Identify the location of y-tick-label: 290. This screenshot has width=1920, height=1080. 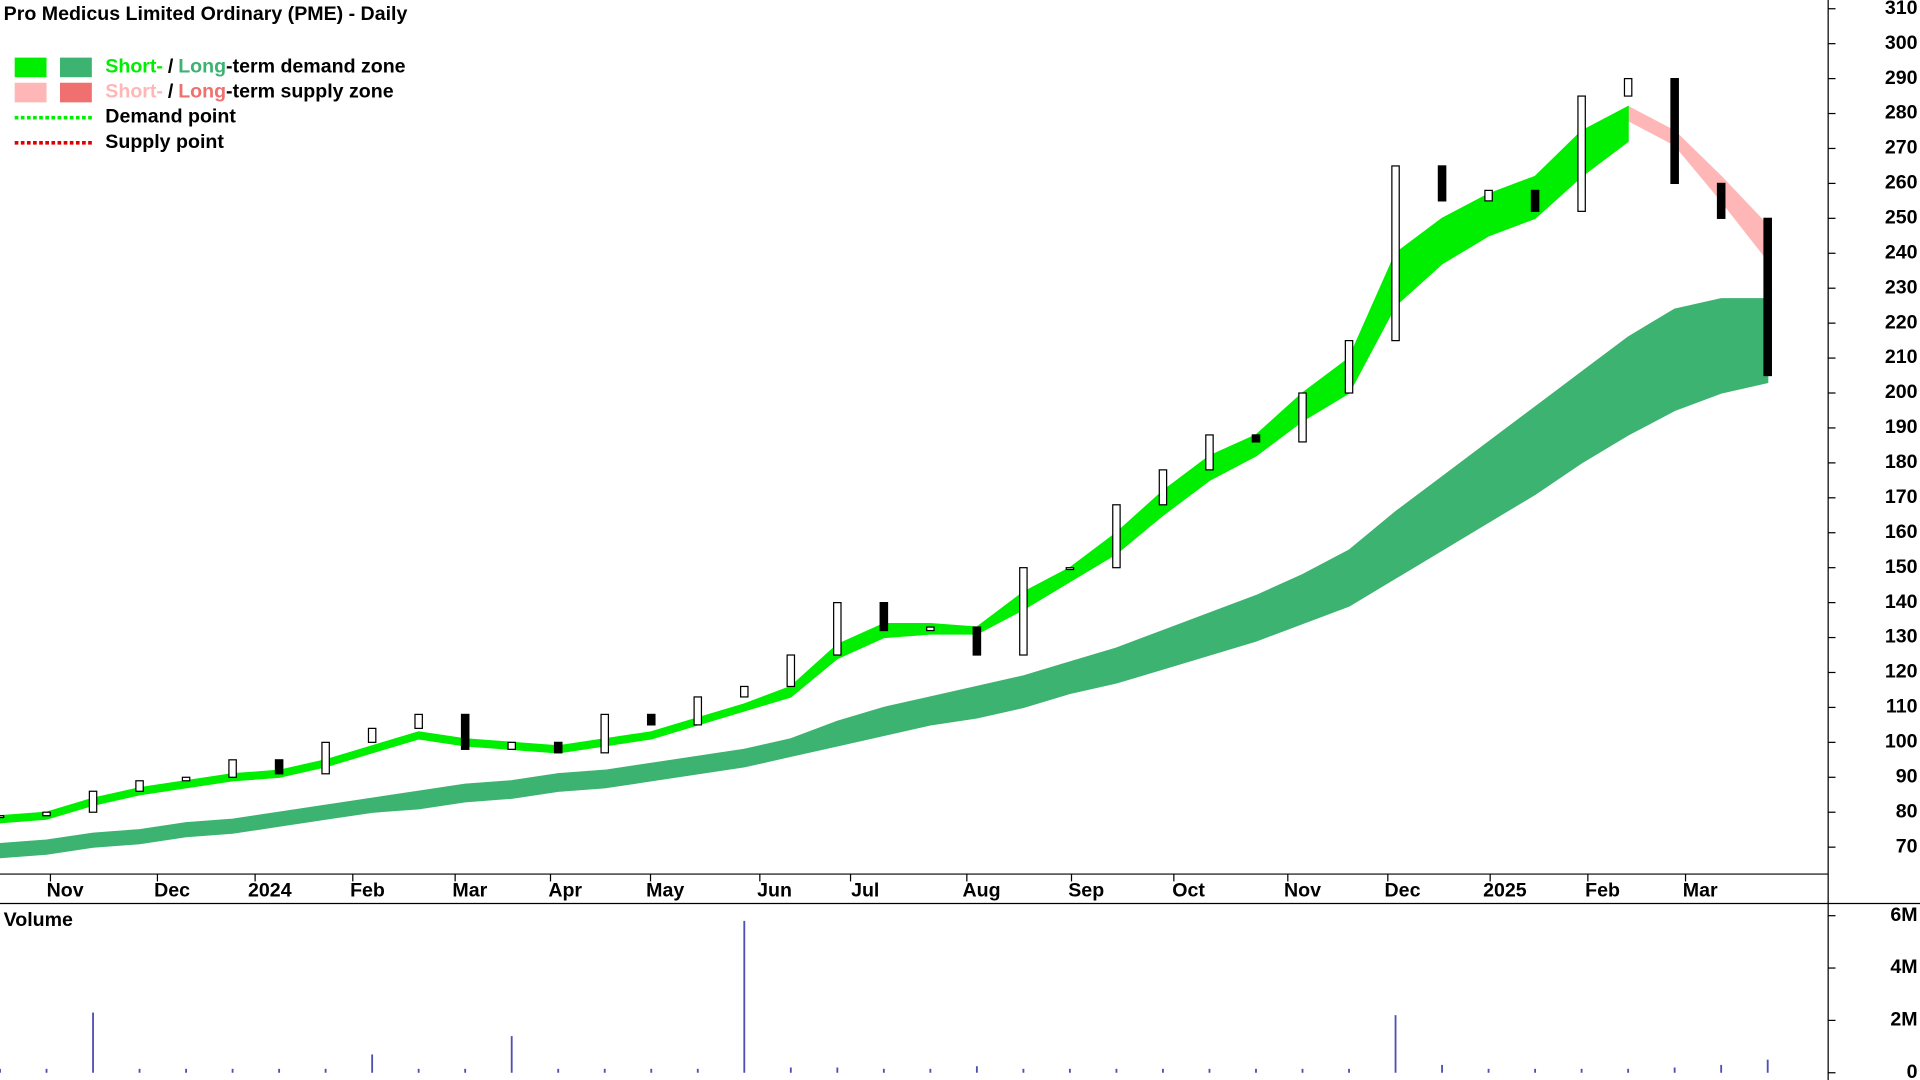
(1901, 78).